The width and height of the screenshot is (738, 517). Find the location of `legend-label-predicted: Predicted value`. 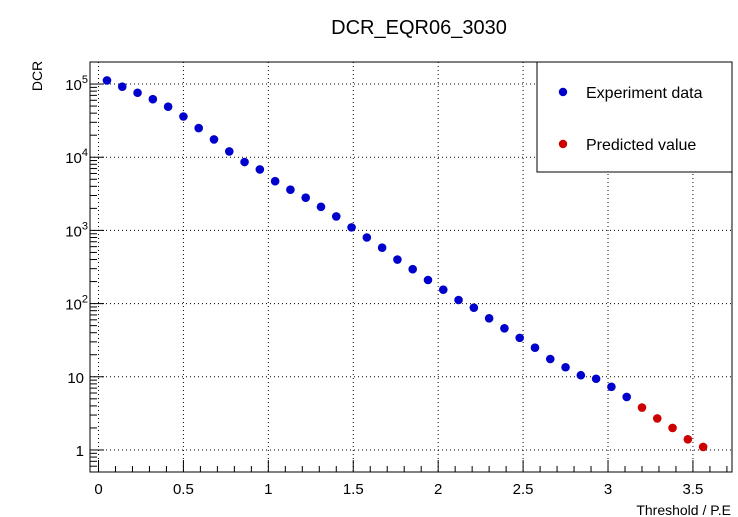

legend-label-predicted: Predicted value is located at coordinates (641, 145).